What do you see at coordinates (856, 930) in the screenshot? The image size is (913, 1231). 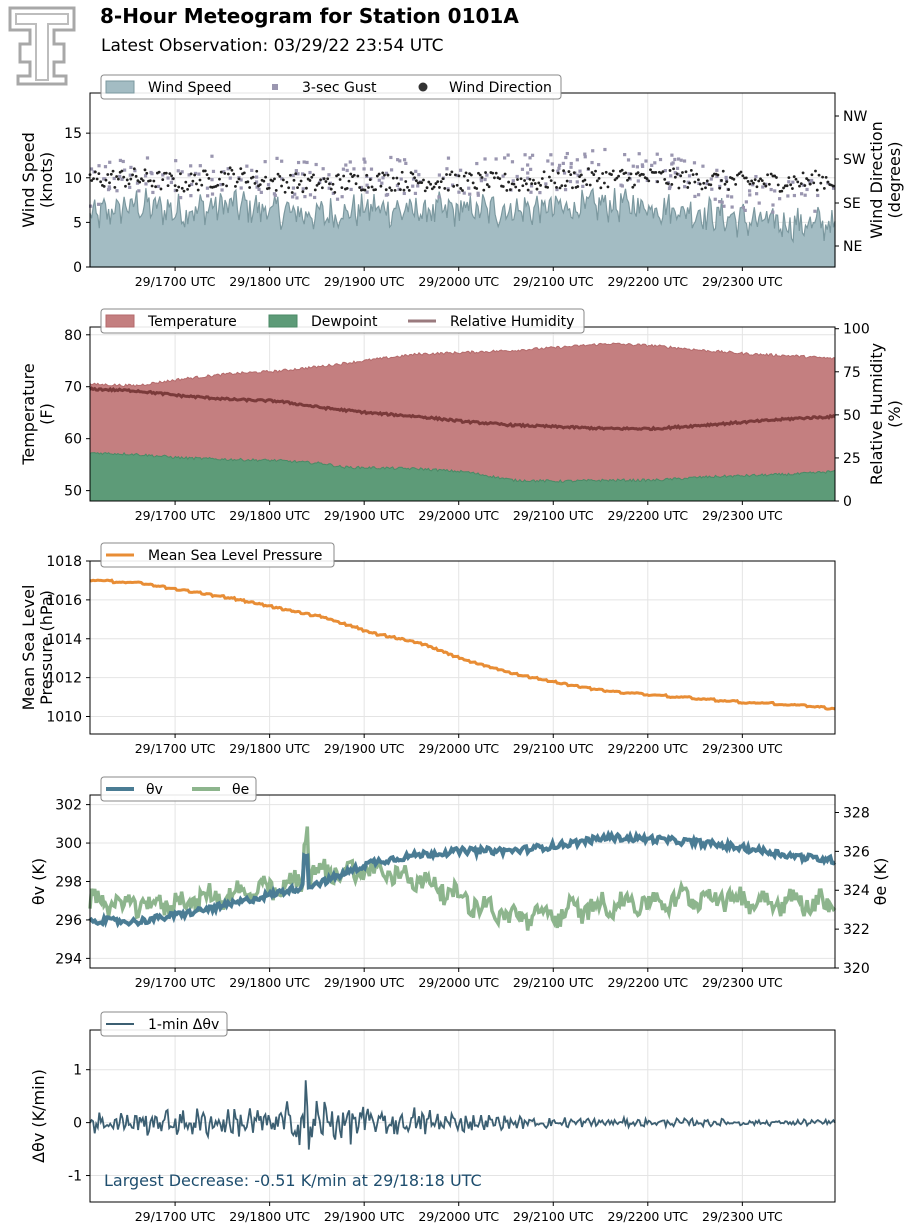 I see `y-right-tick-label: 322` at bounding box center [856, 930].